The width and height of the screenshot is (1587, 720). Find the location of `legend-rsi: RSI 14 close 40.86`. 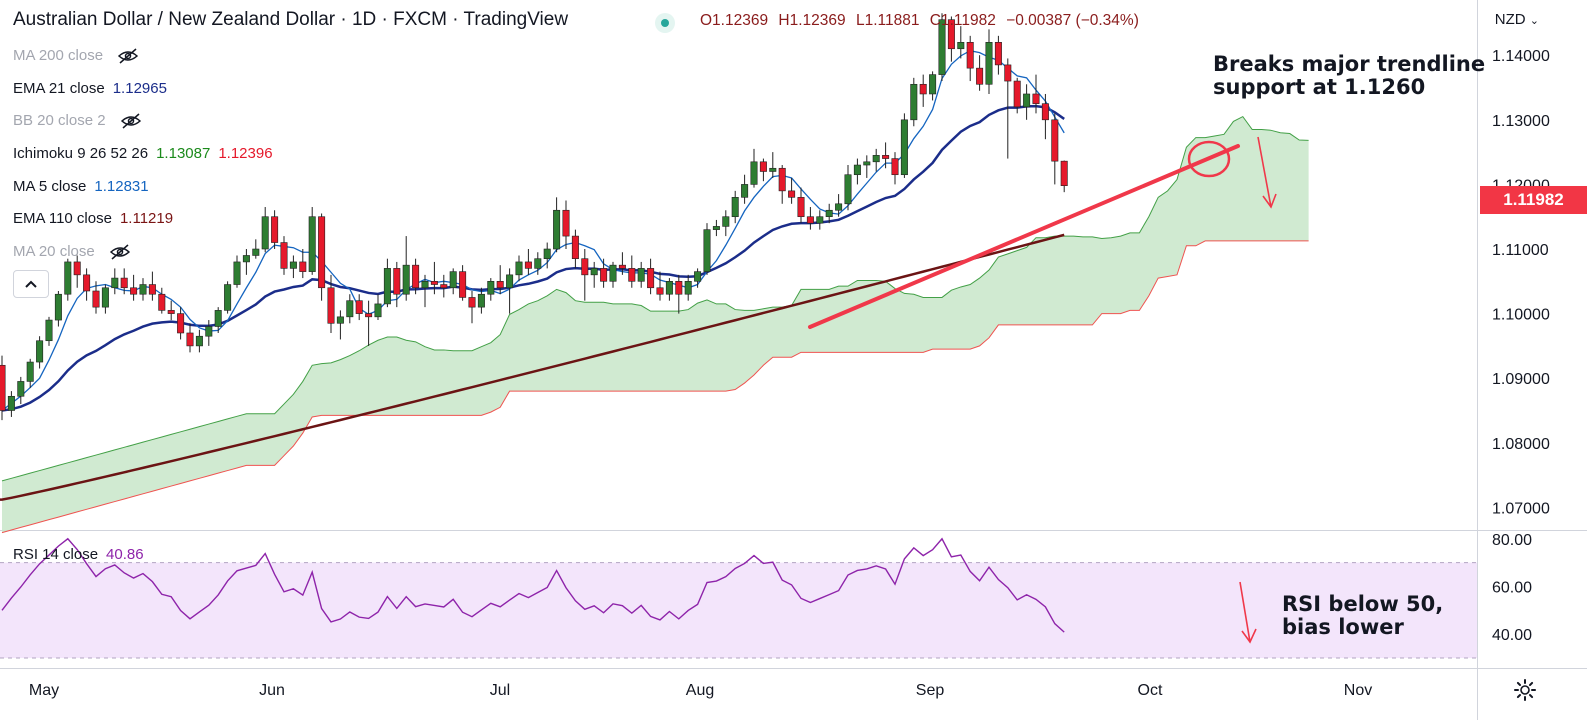

legend-rsi: RSI 14 close 40.86 is located at coordinates (78, 554).